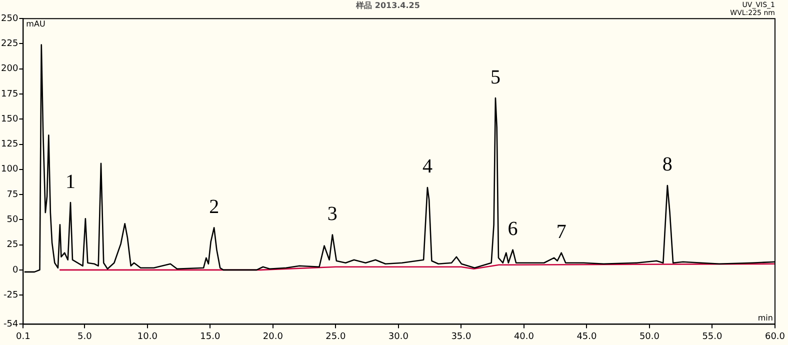 This screenshot has height=345, width=788. Describe the element at coordinates (147, 337) in the screenshot. I see `x-tick-label: 10.0` at that location.